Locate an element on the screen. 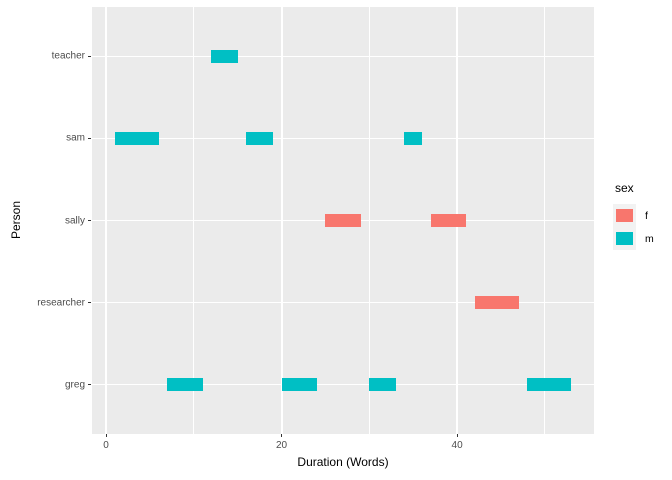 Image resolution: width=672 pixels, height=480 pixels. gridline-major-y-researcher is located at coordinates (343, 302).